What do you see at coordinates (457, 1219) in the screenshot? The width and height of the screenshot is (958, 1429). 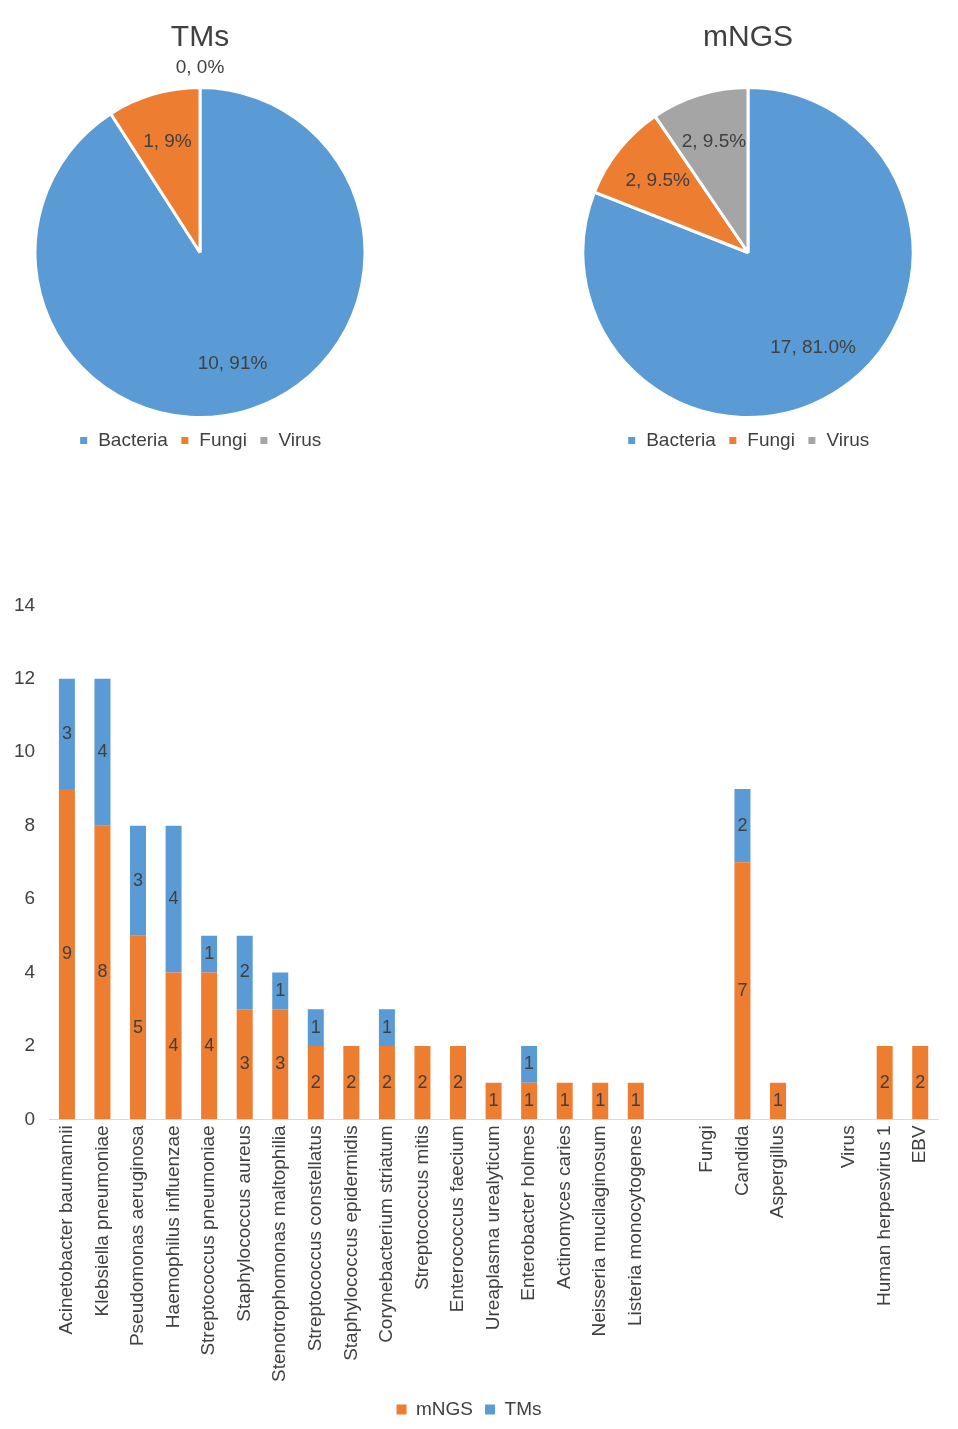 I see `x-tick-label: Enterococcus faecium` at bounding box center [457, 1219].